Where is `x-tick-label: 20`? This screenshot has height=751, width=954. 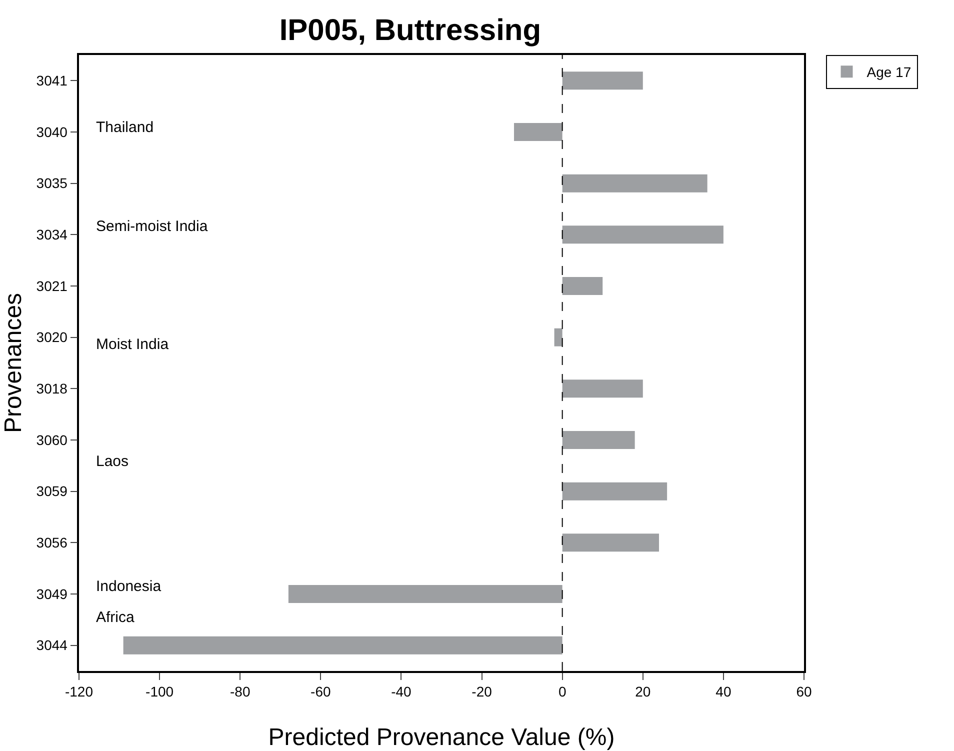
x-tick-label: 20 is located at coordinates (643, 692).